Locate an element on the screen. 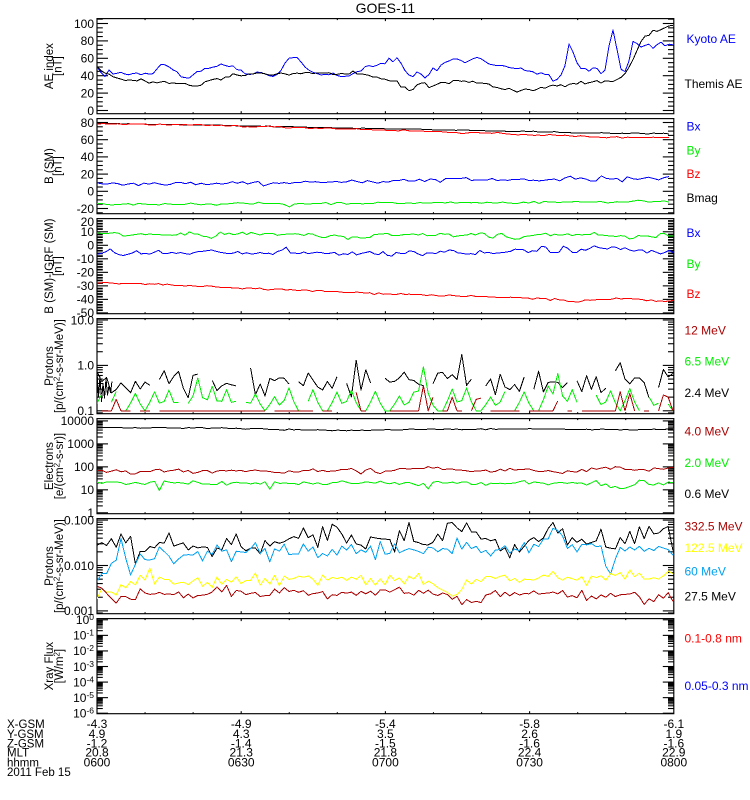  svg-text: 0730 is located at coordinates (529, 763).